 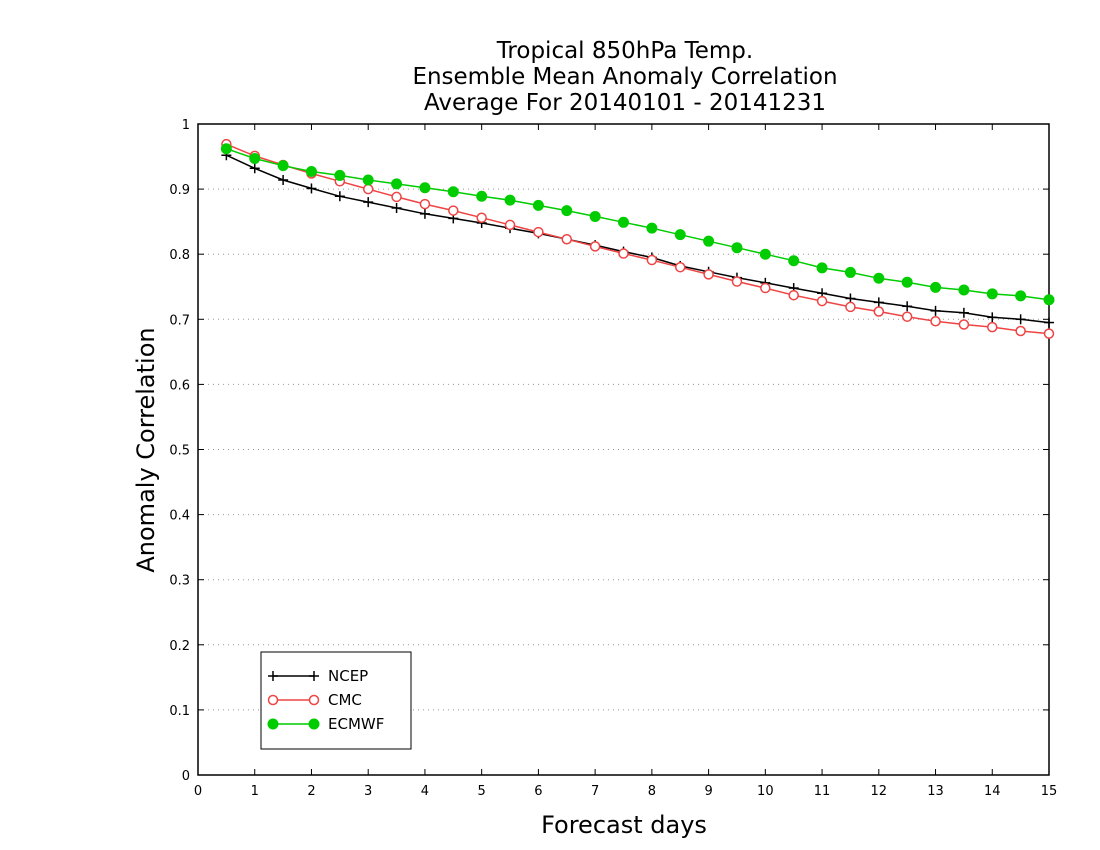 What do you see at coordinates (311, 791) in the screenshot?
I see `x-tick-label: 2` at bounding box center [311, 791].